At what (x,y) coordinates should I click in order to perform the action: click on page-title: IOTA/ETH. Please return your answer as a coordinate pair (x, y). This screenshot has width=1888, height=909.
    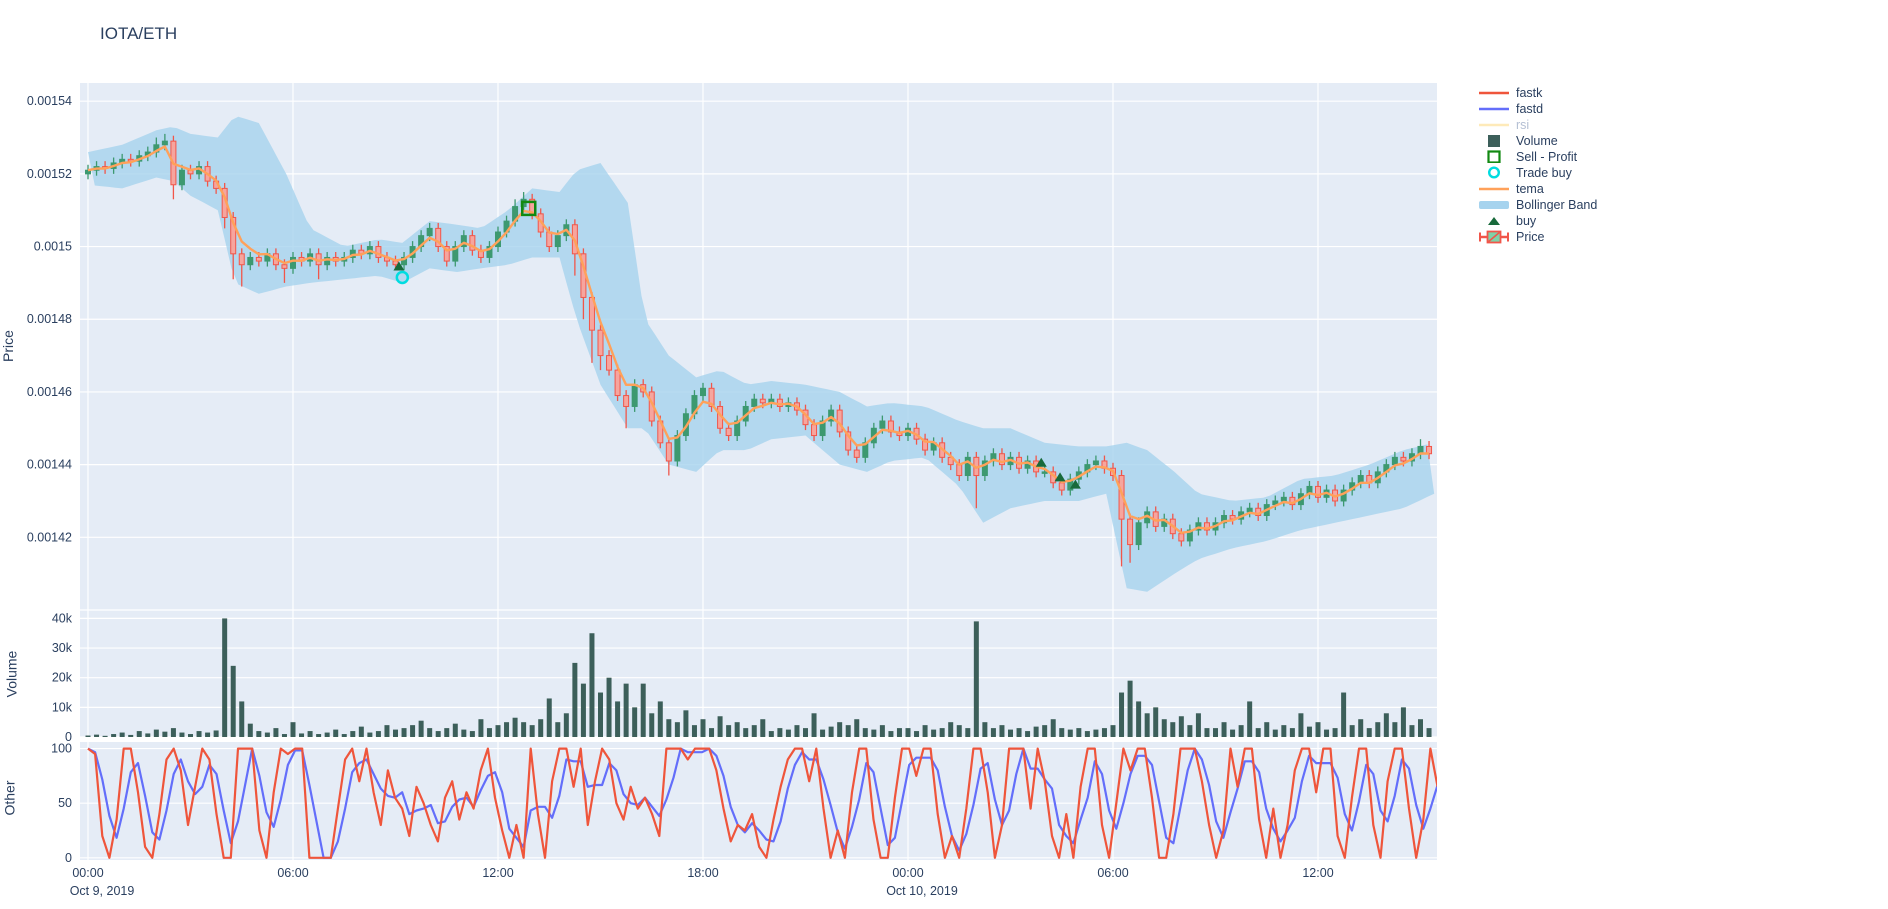
    Looking at the image, I should click on (139, 33).